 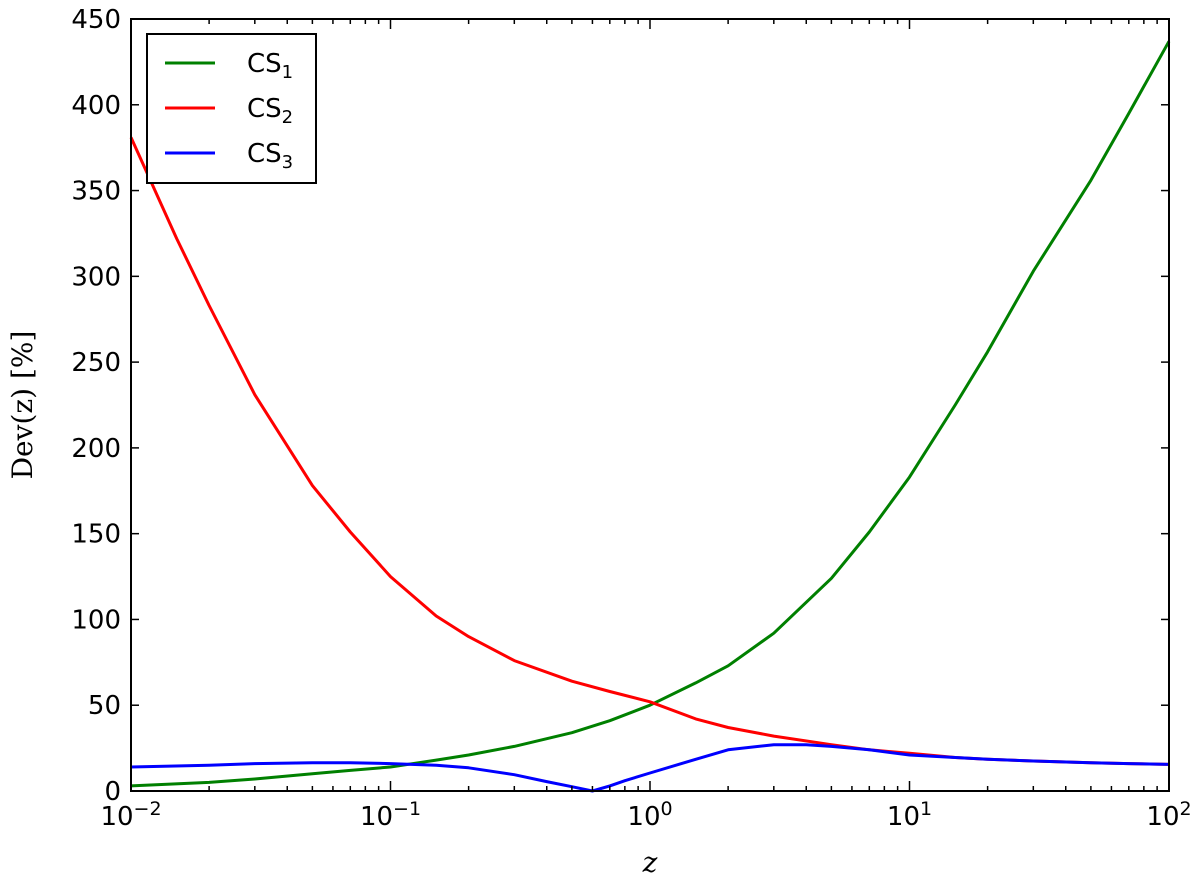 I want to click on legend-label-cs2: CS2, so click(x=270, y=111).